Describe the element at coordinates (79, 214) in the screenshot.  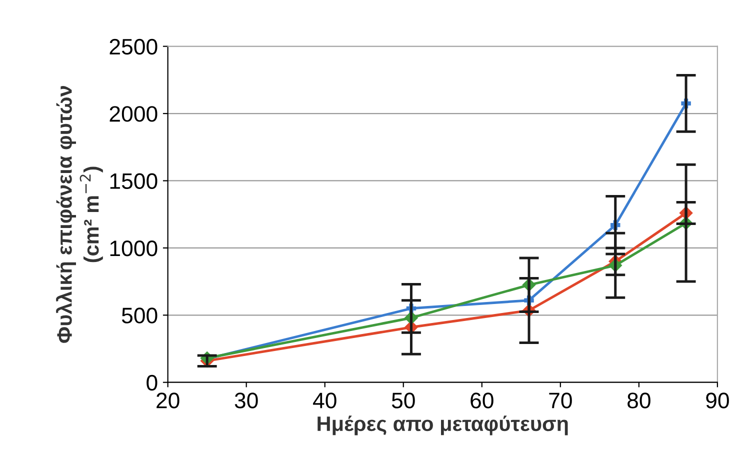
I see `y-axis-title: Φυλλική επιφάνεια φυτών (cm² m$^{−2}$)` at that location.